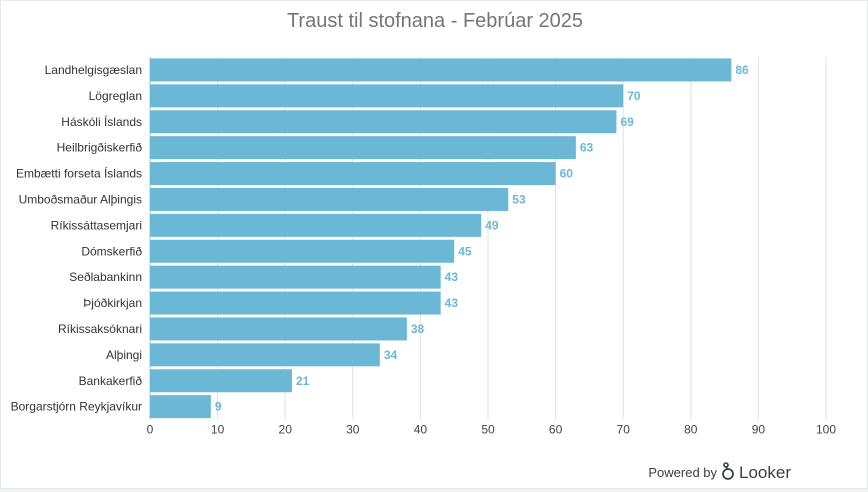 The width and height of the screenshot is (868, 492). Describe the element at coordinates (100, 148) in the screenshot. I see `category-label: Heilbrigðiskerfið` at that location.